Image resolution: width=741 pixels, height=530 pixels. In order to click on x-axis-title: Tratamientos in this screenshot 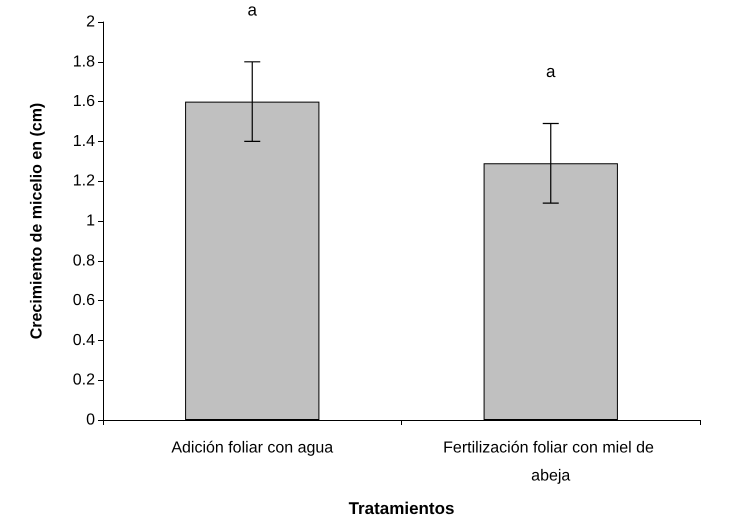, I will do `click(401, 508)`.